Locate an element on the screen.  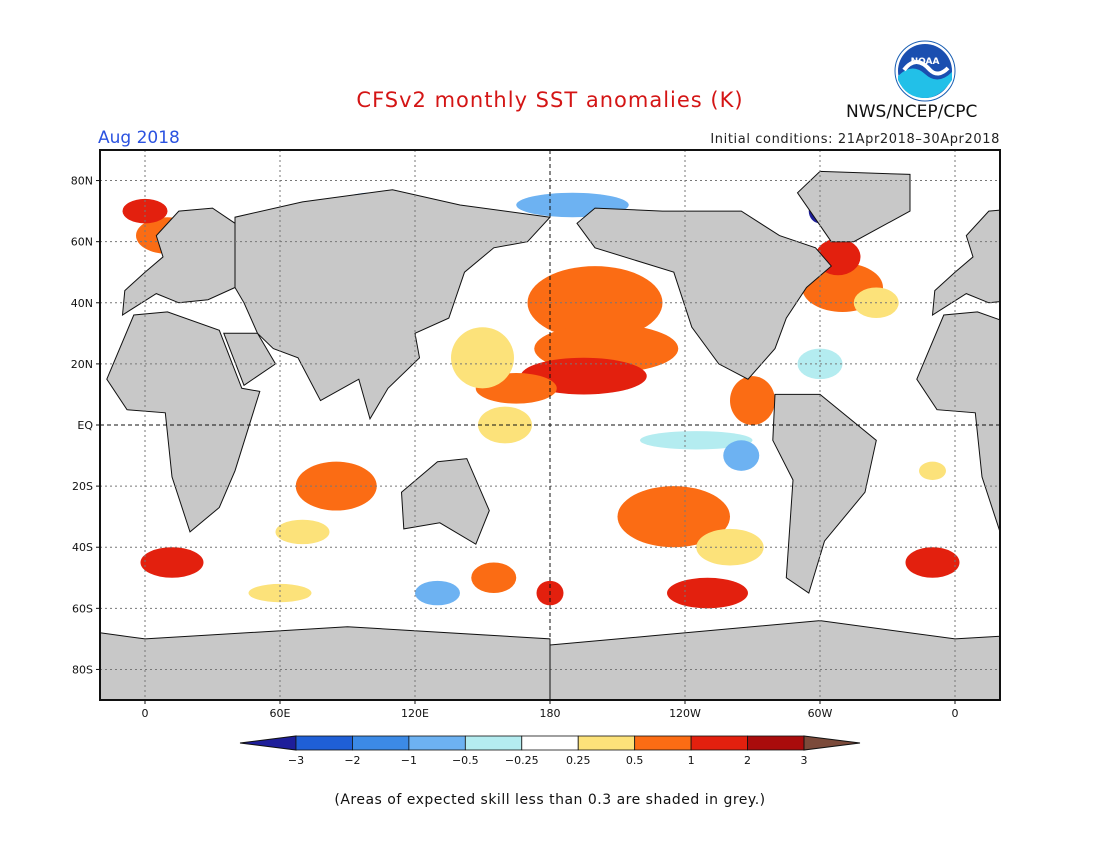
color-legend: −3 −2 −1 −0.5 −0.25 0.25 0.5 1 2 3 is located at coordinates (550, 751).